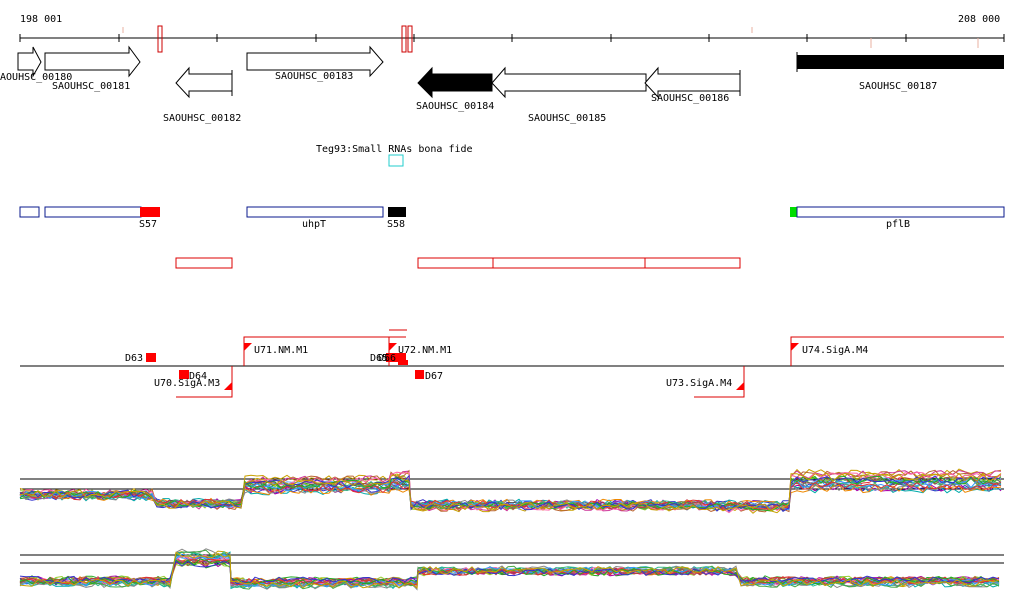  I want to click on segment-label-U72: U72.NM.M1, so click(425, 350).